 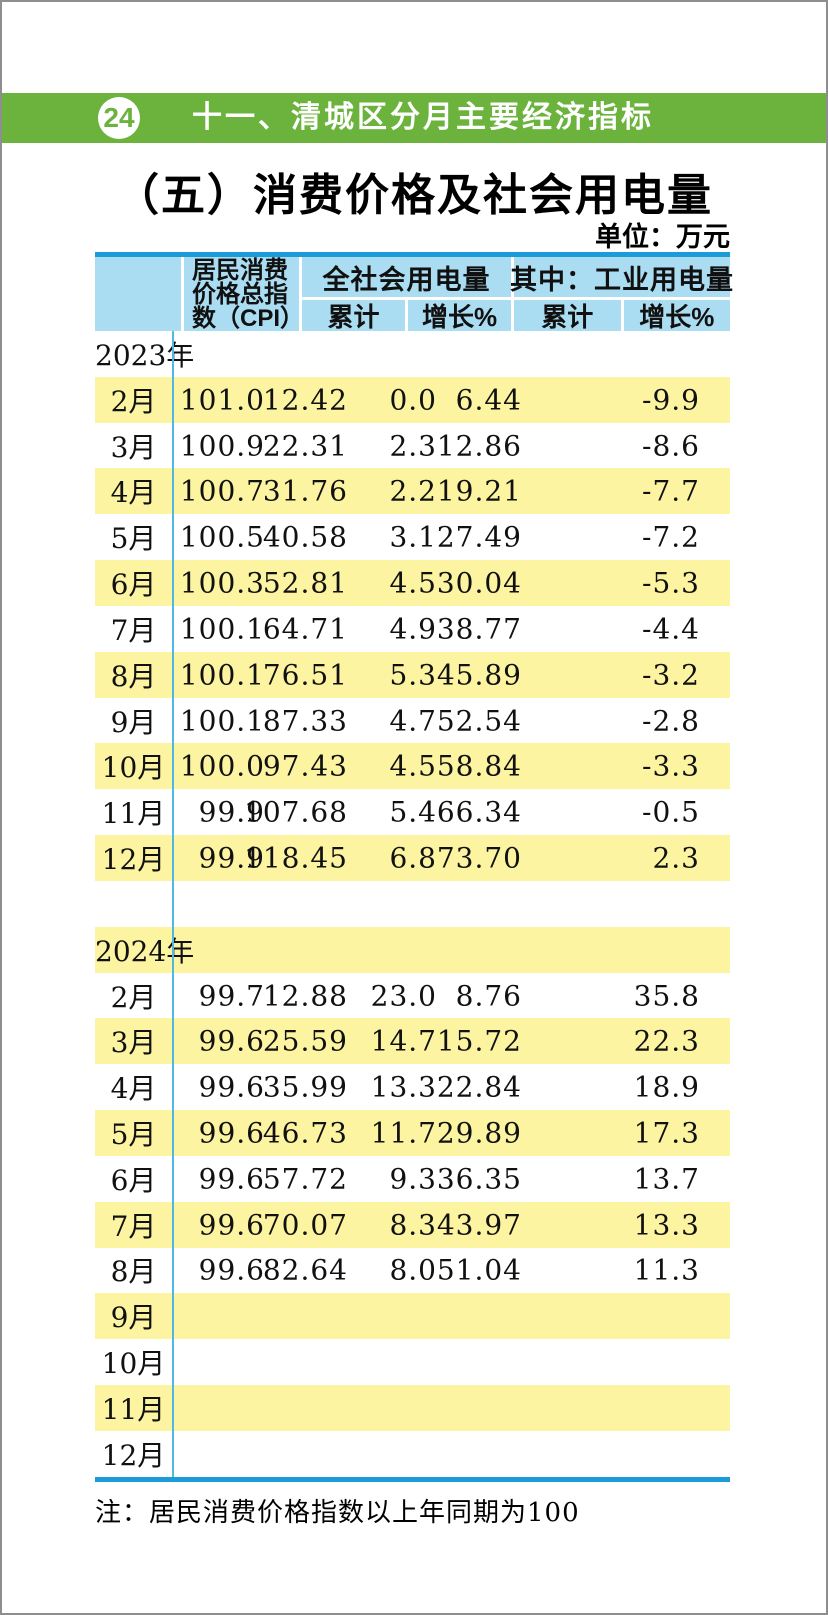 I want to click on cell-value: 100.7, so click(x=222, y=491).